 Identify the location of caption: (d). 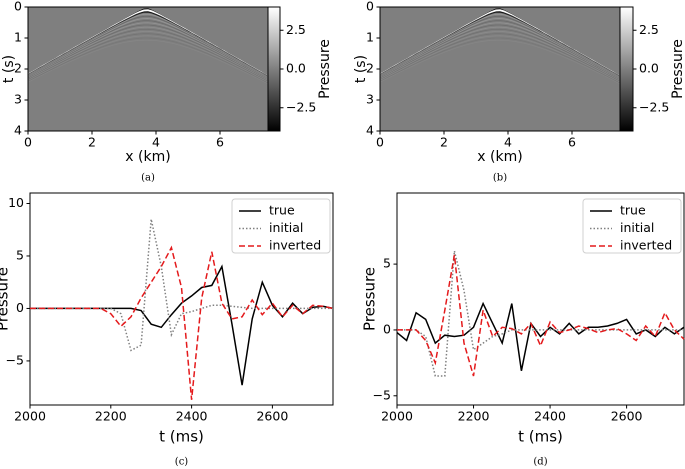
(540, 462).